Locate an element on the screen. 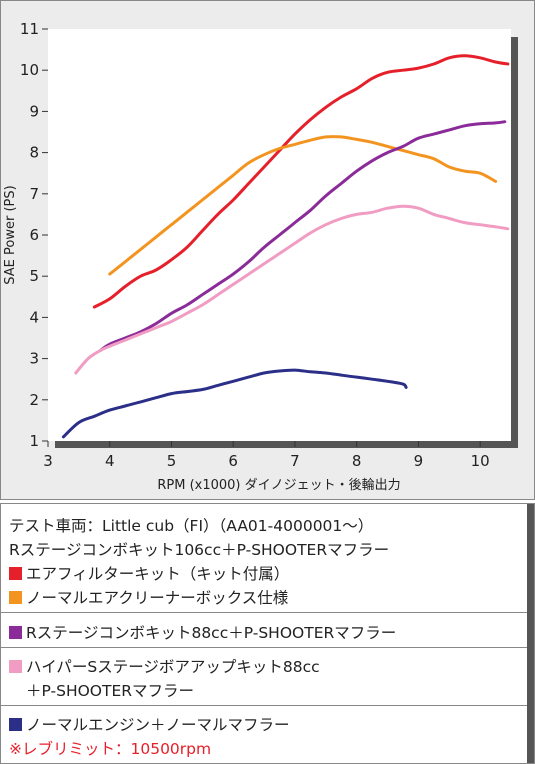 The width and height of the screenshot is (535, 764). y-tick-label: 10 is located at coordinates (29, 70).